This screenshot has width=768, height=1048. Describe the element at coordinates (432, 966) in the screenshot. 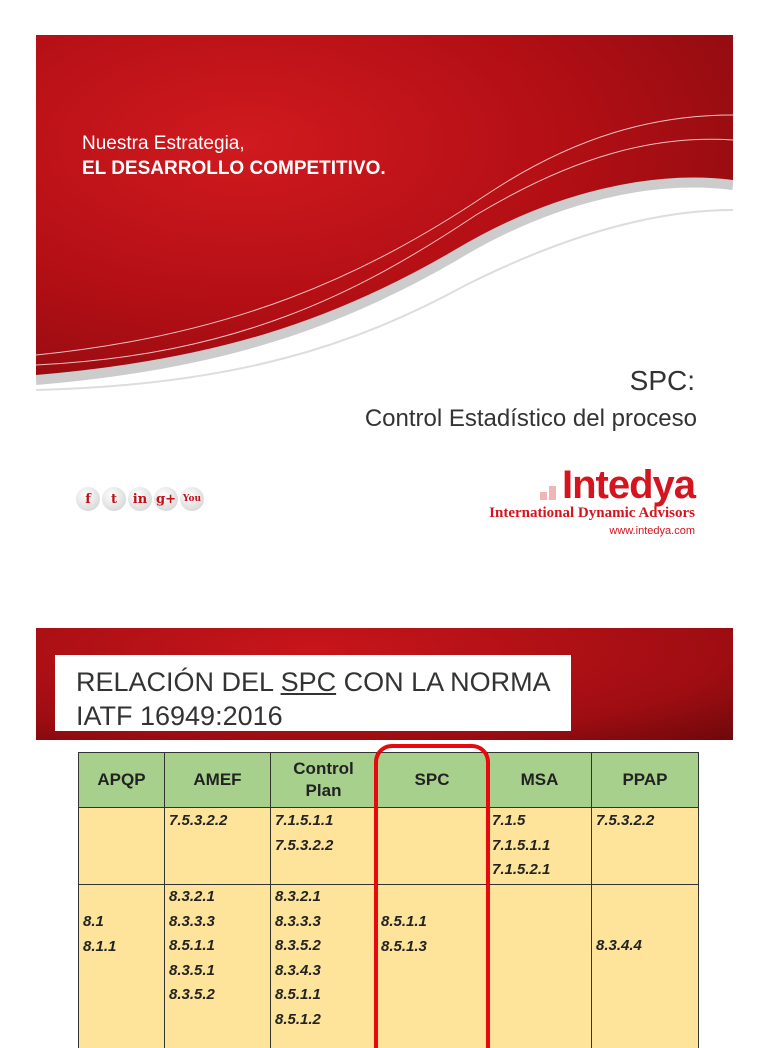

I see `table-cell: 8.5.1.1 8.5.1.3` at that location.